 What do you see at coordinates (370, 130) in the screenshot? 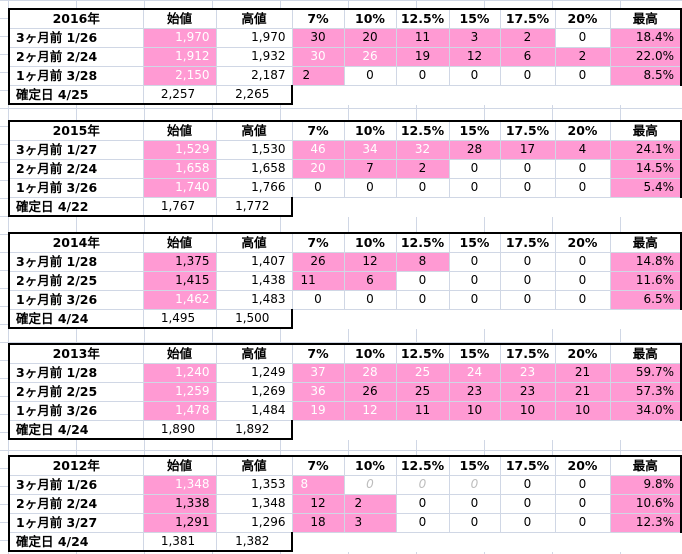
I see `header-10pct: 10%` at bounding box center [370, 130].